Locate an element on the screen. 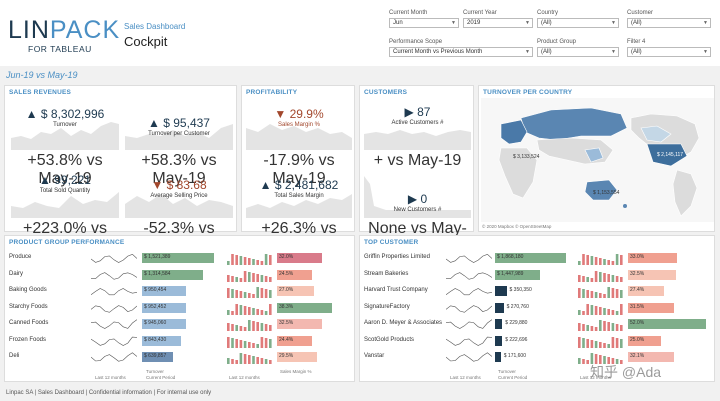 The width and height of the screenshot is (720, 401). brand-logo: LINPACK is located at coordinates (64, 30).